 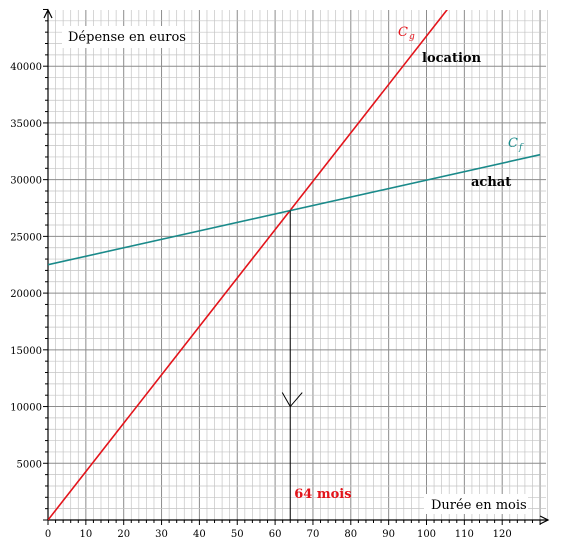 What do you see at coordinates (26, 67) in the screenshot?
I see `y-tick-label: 40000` at bounding box center [26, 67].